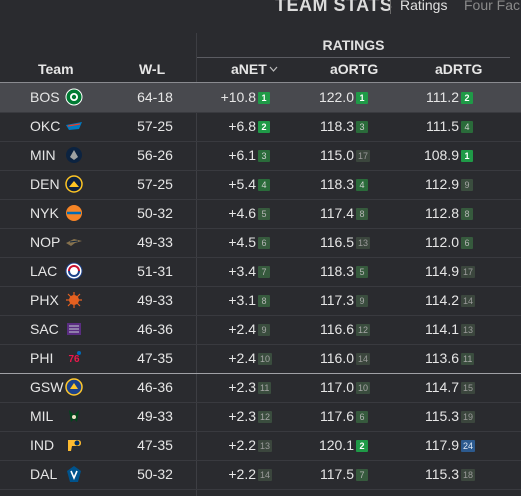 The image size is (521, 496). Describe the element at coordinates (362, 446) in the screenshot. I see `aortg-rank: 2` at that location.